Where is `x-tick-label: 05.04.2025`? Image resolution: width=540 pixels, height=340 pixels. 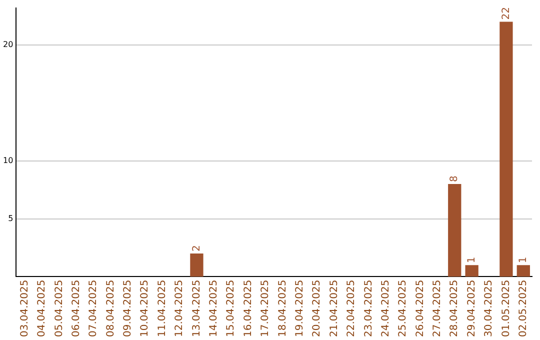
x-tick-label: 05.04.2025 is located at coordinates (59, 309).